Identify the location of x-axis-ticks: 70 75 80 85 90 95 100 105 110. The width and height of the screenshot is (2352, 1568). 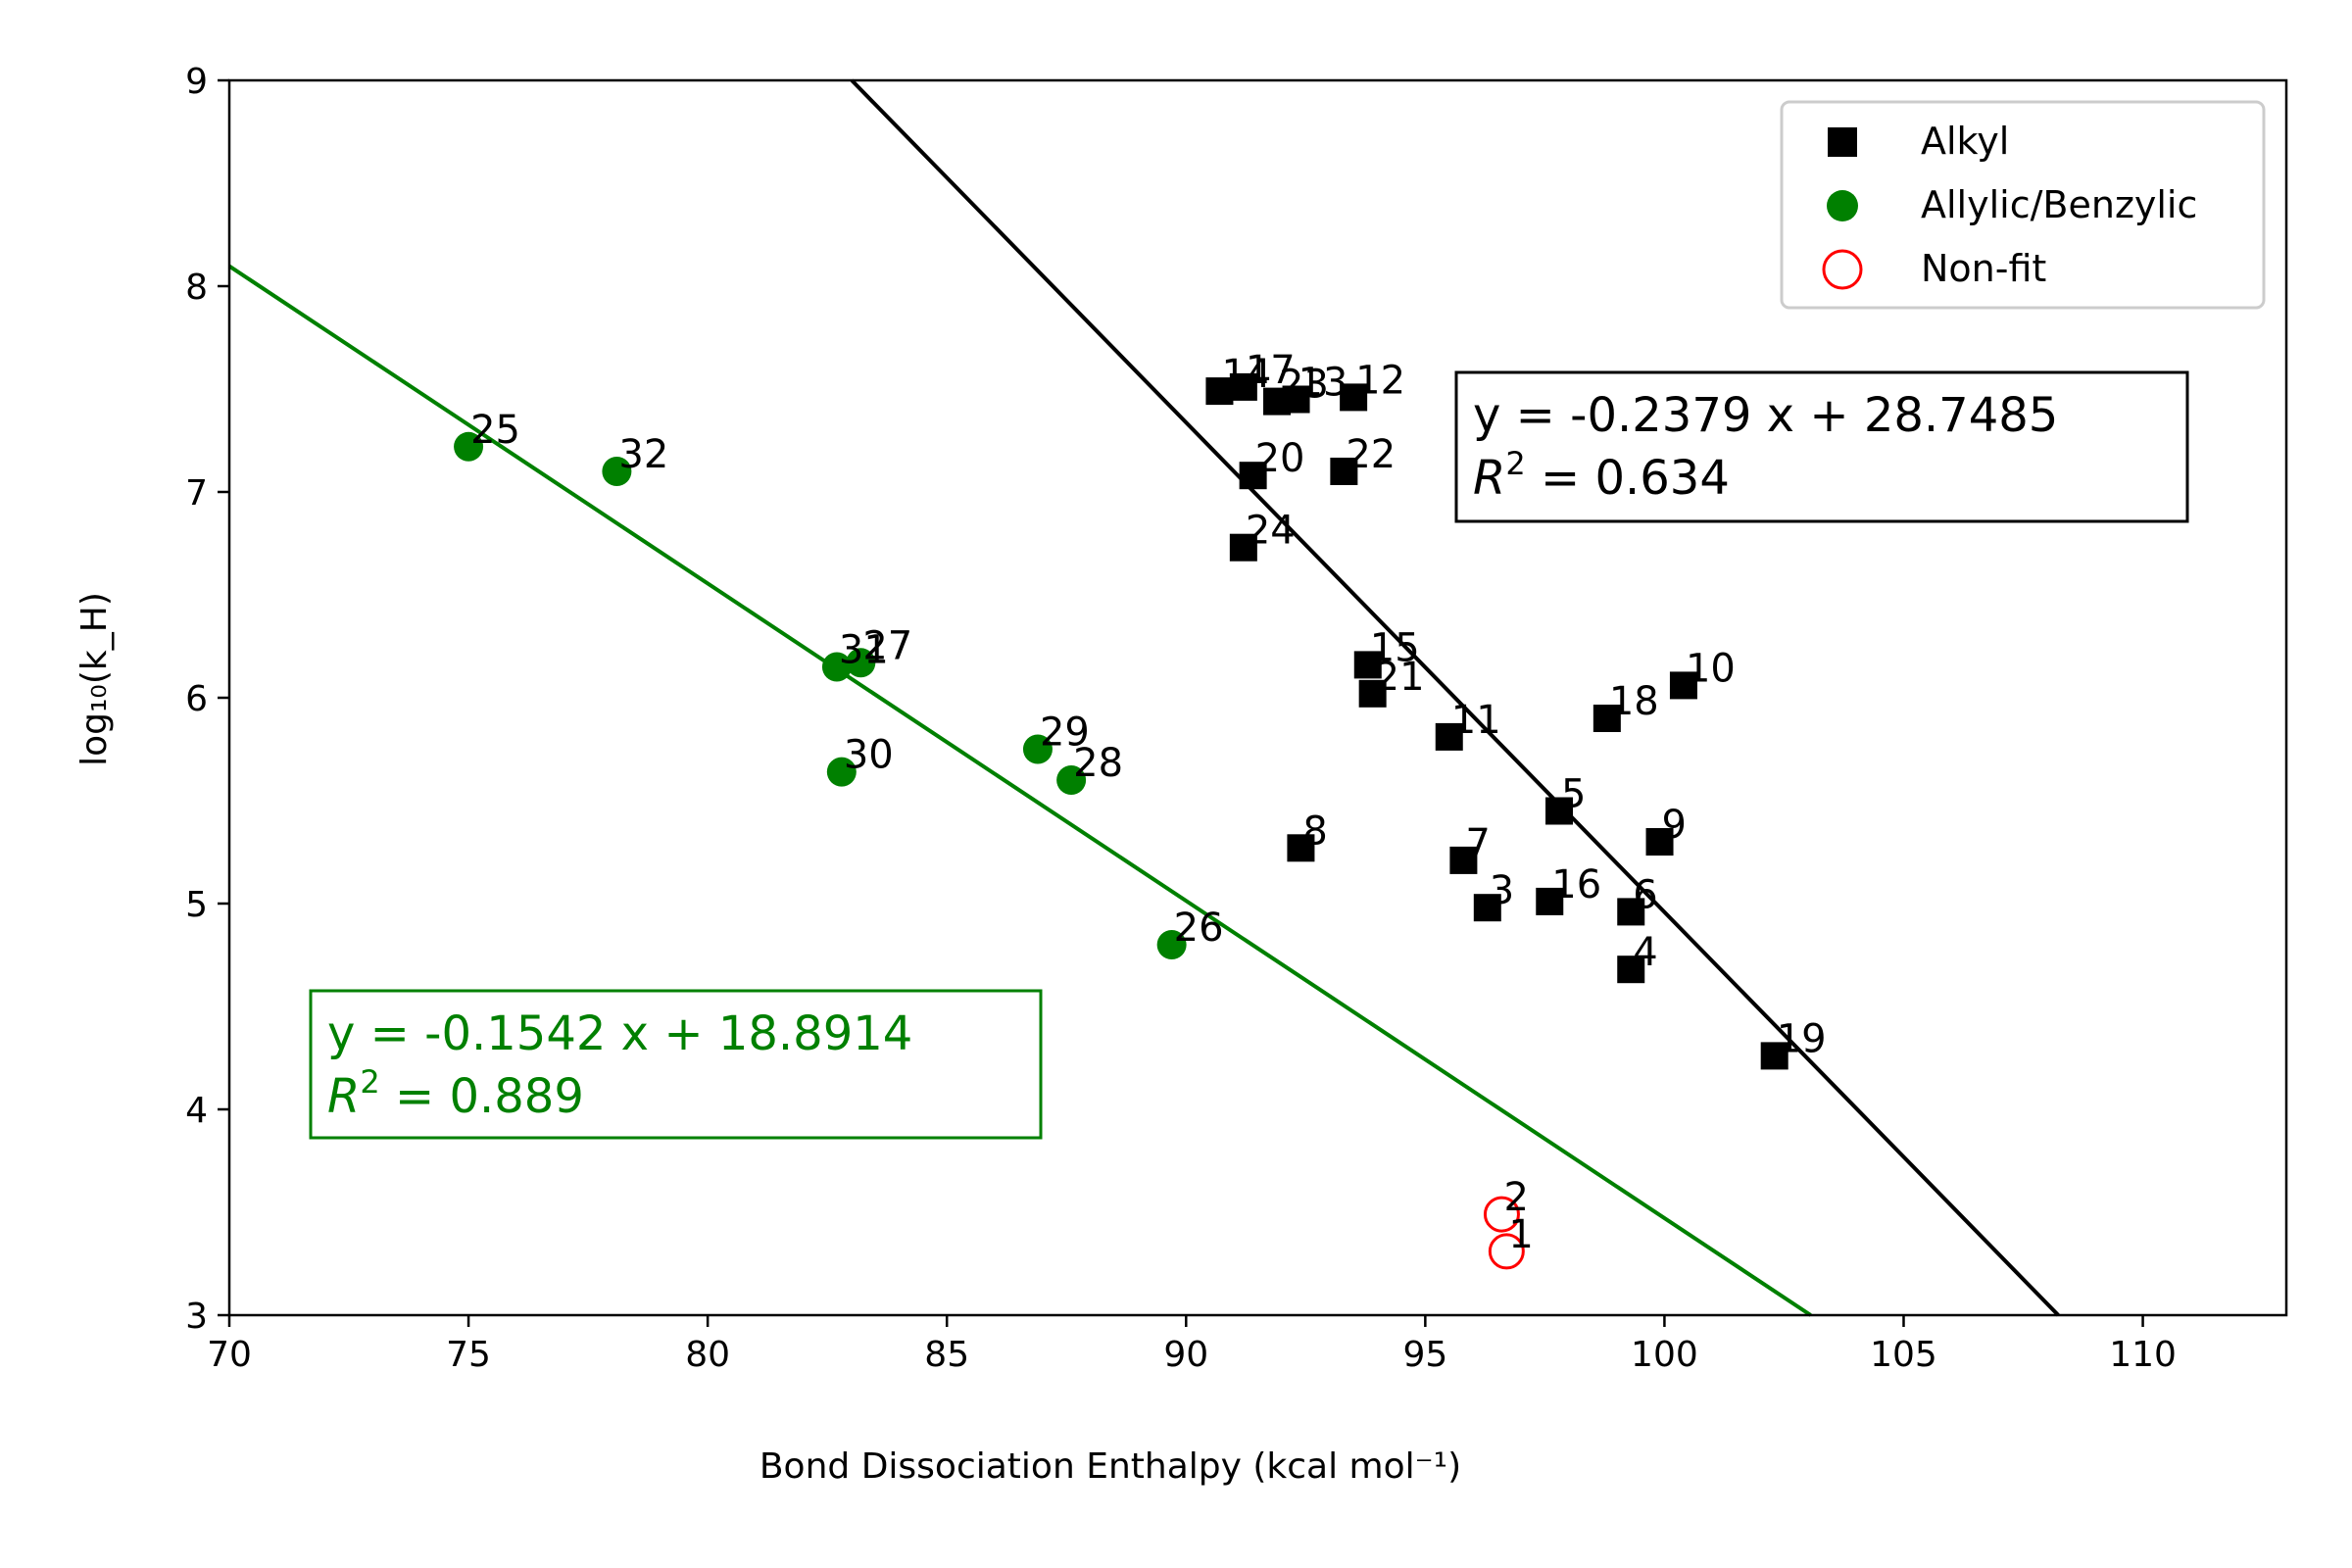
(1192, 1345).